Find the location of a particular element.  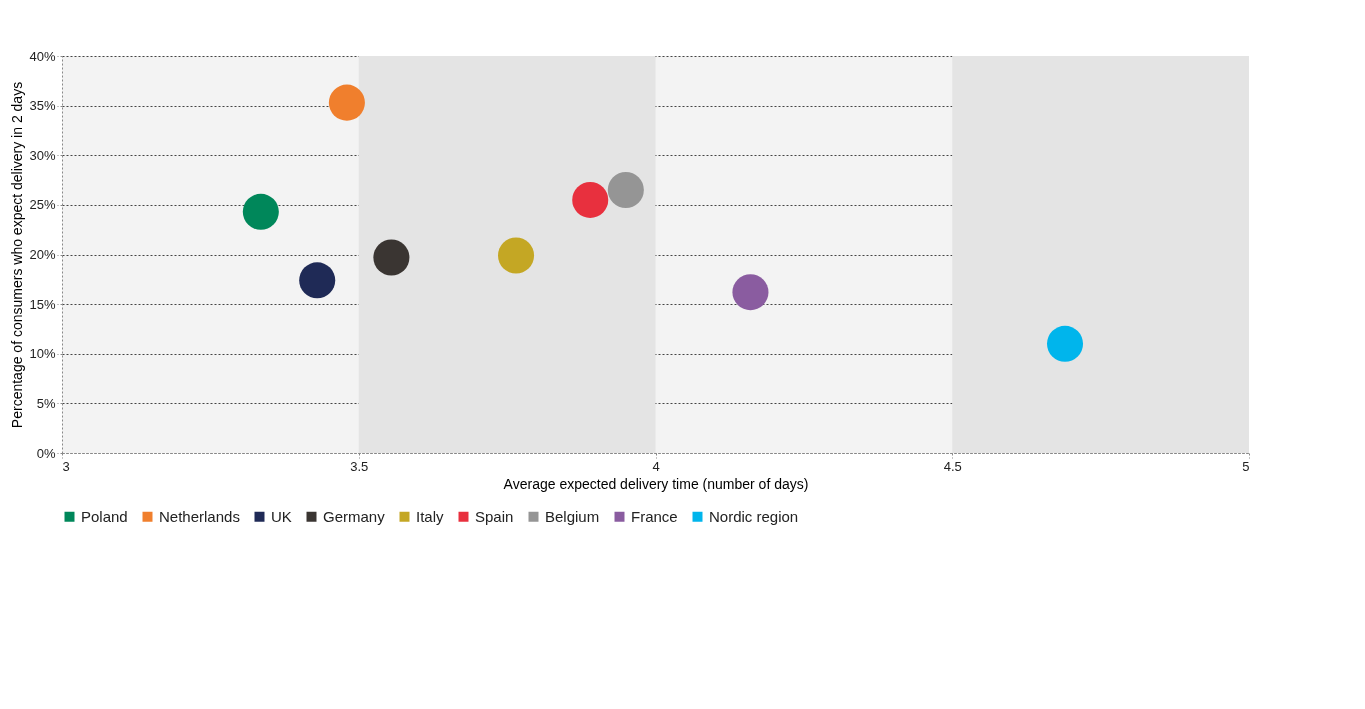

y-tick-label: 5% is located at coordinates (46, 403).